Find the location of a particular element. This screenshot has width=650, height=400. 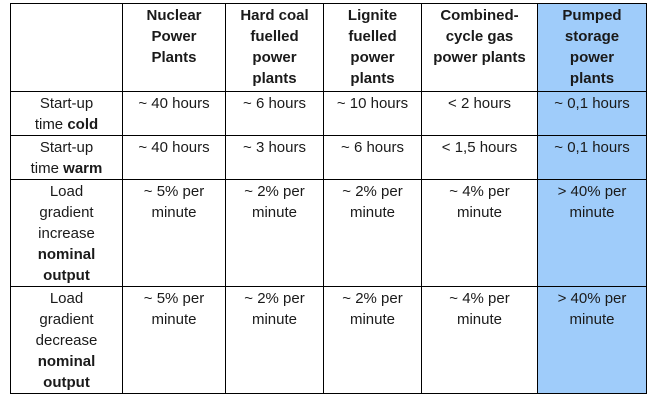

table-cell: < 2 hours is located at coordinates (479, 113).